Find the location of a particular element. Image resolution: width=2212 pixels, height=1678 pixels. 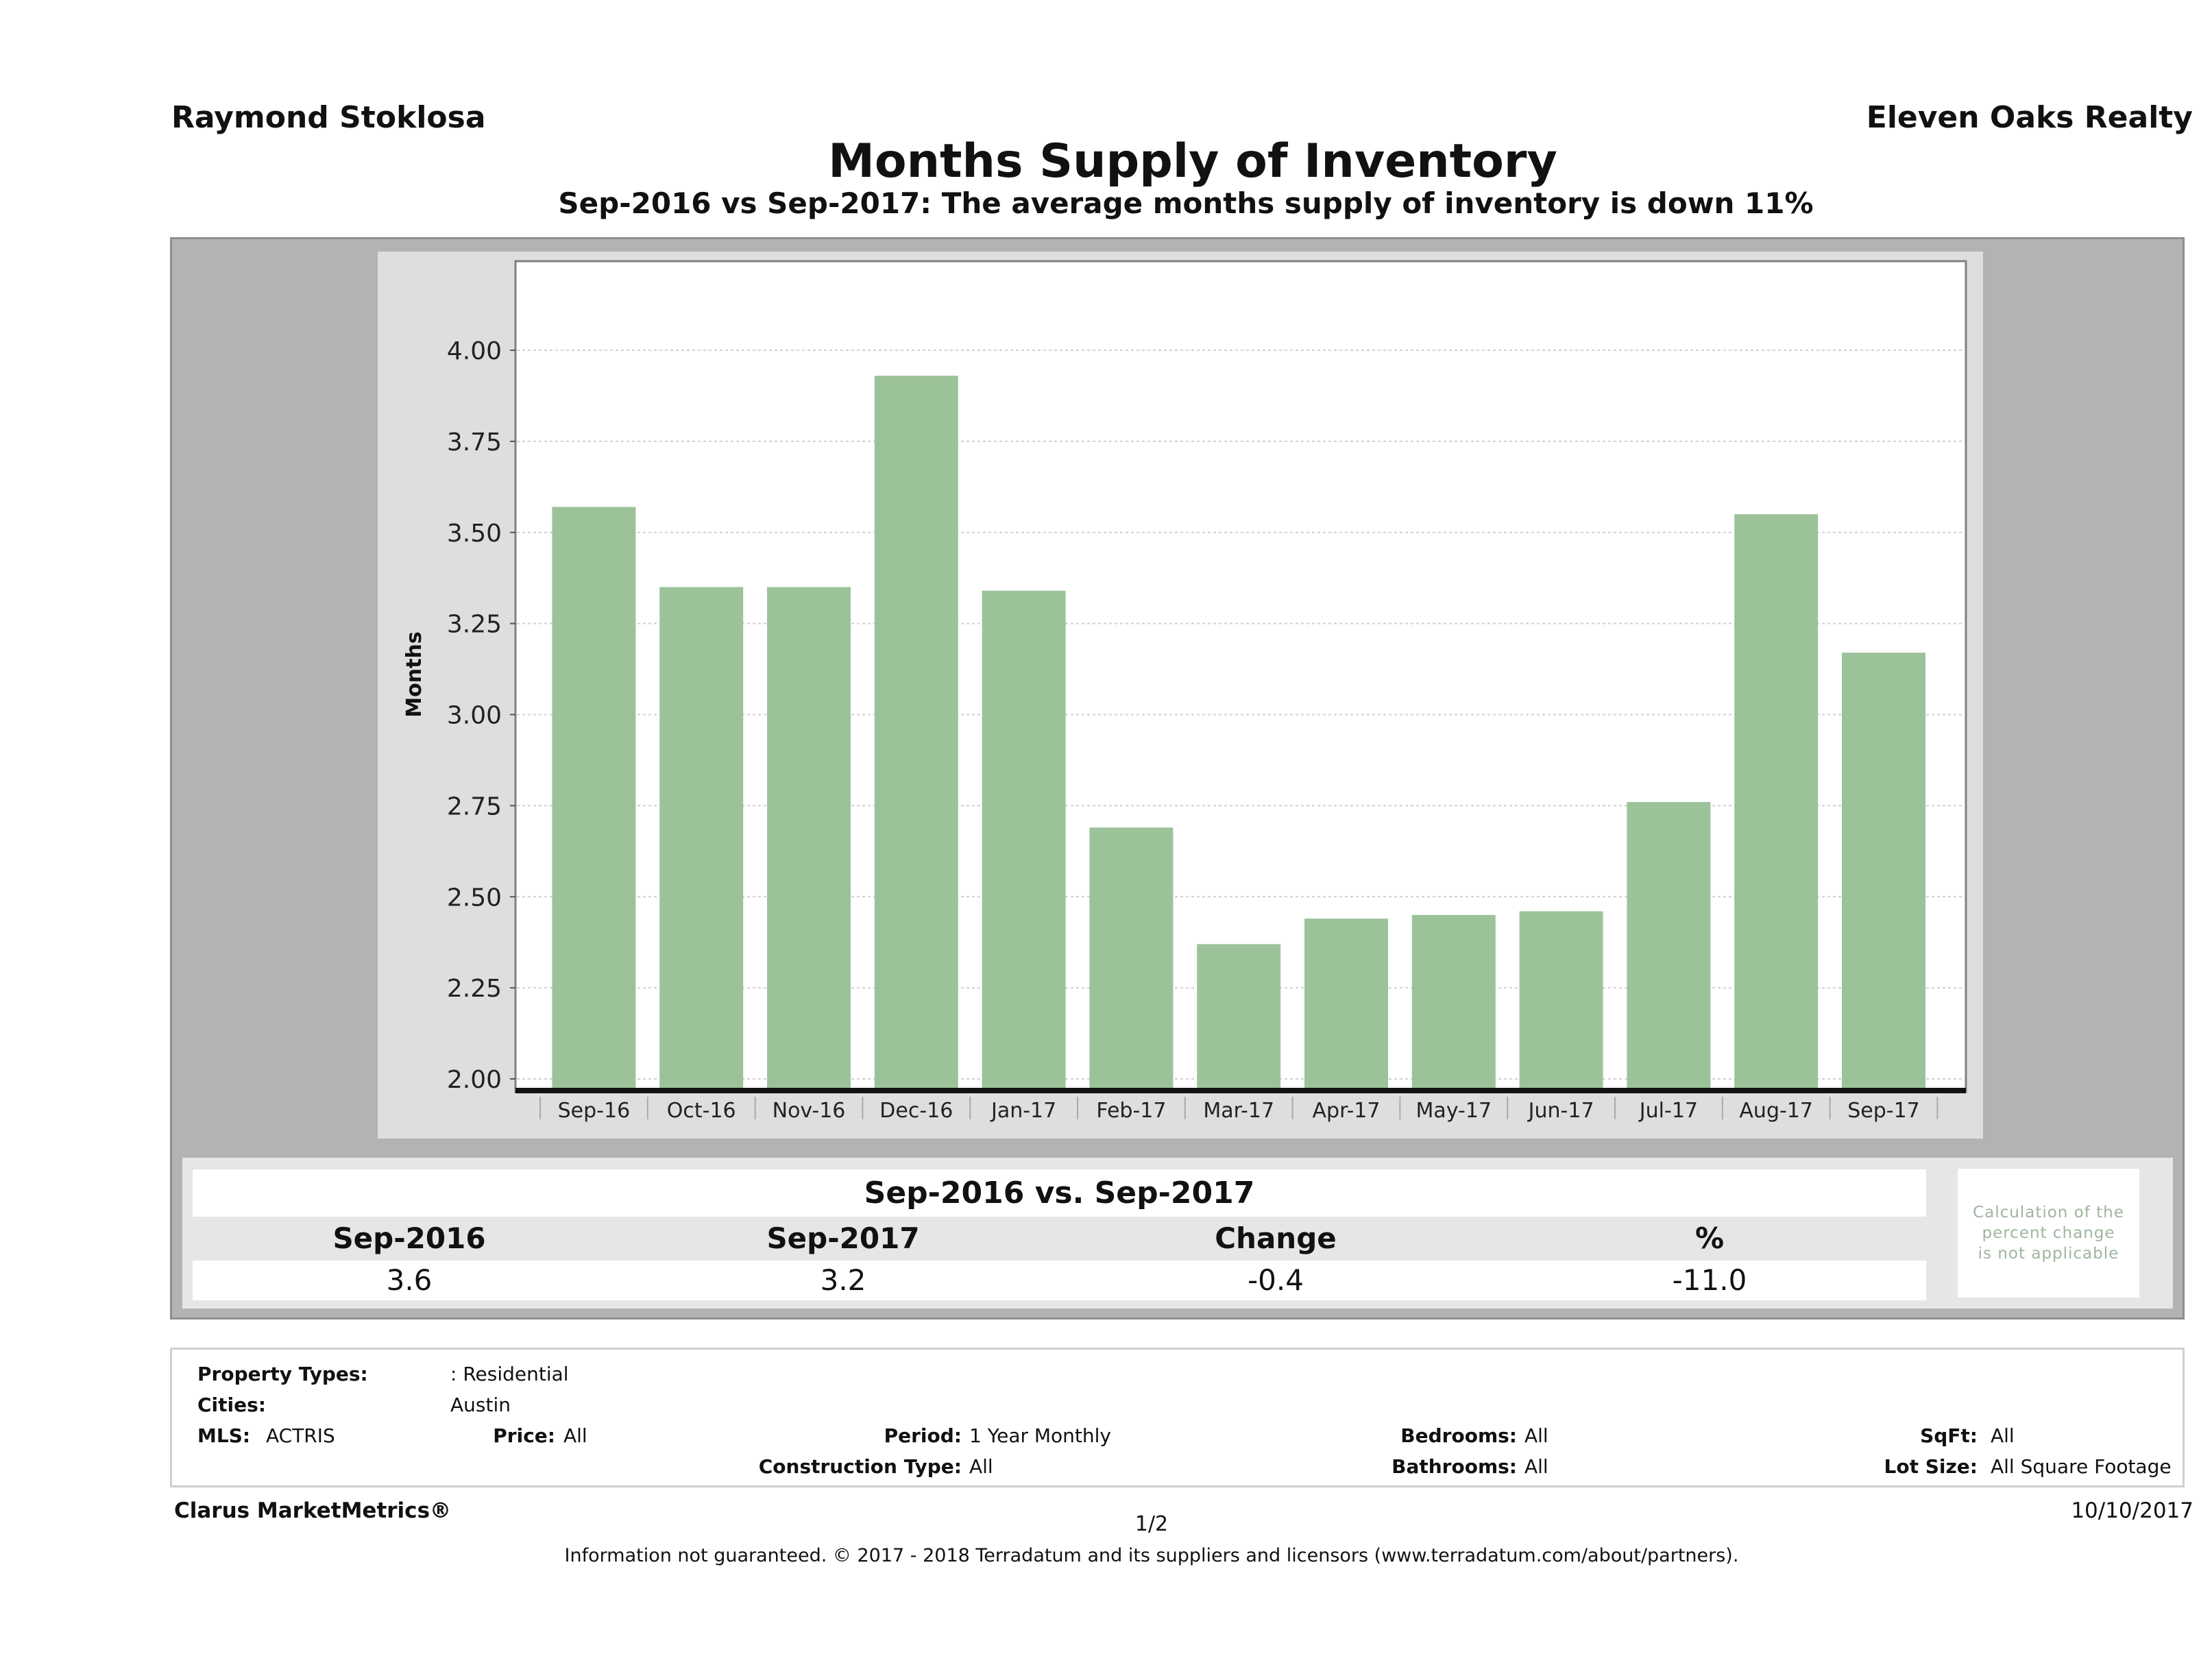

report-date: 10/10/2017 is located at coordinates (2132, 1510).